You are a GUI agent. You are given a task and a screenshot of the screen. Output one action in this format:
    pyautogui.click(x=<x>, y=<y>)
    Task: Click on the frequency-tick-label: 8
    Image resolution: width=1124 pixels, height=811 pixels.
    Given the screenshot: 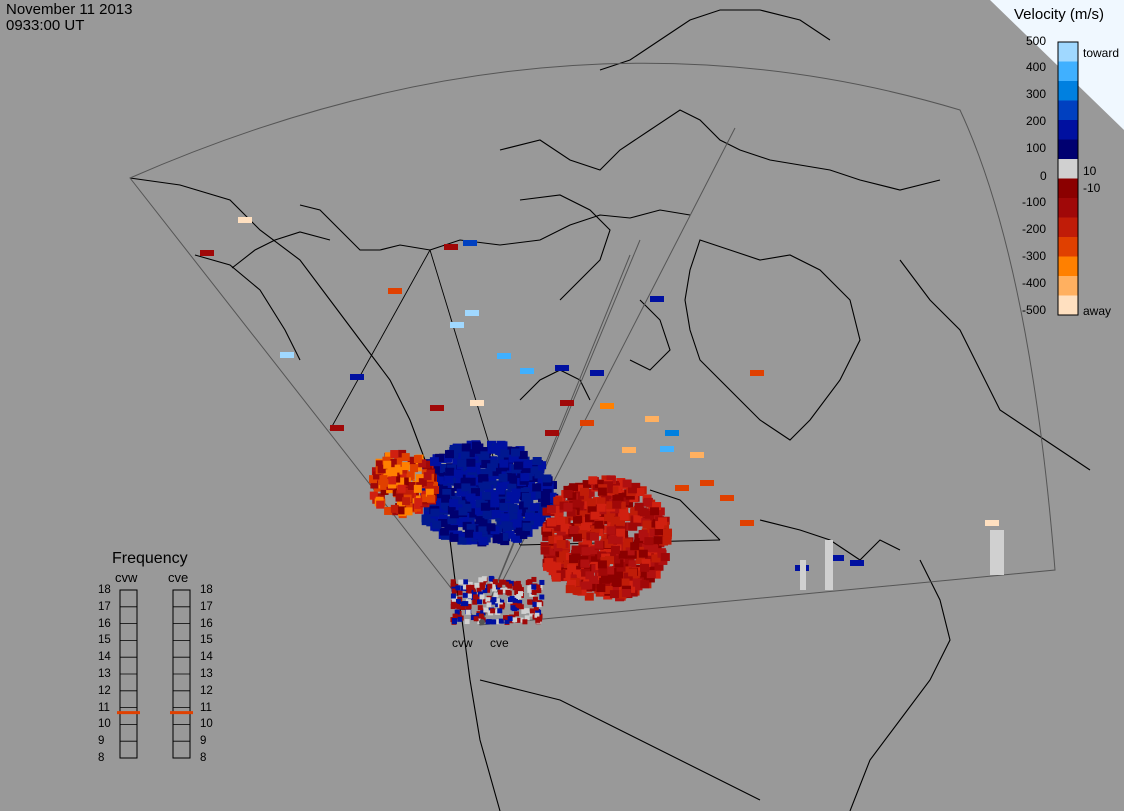 What is the action you would take?
    pyautogui.click(x=203, y=758)
    